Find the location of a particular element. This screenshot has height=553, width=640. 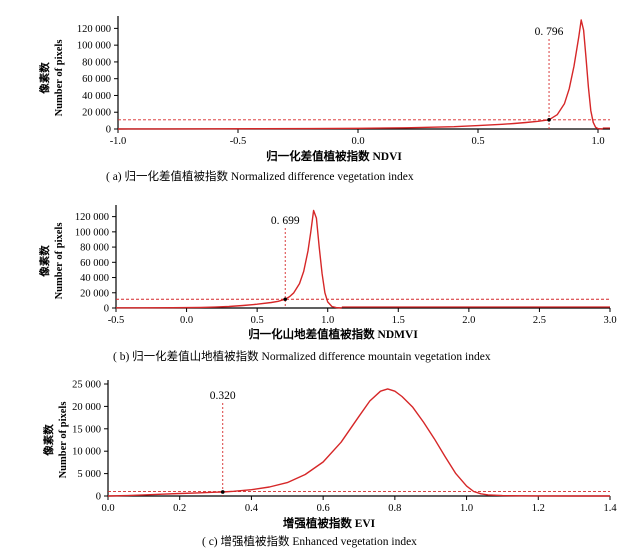

x-tick-label: 1.4 is located at coordinates (610, 508).